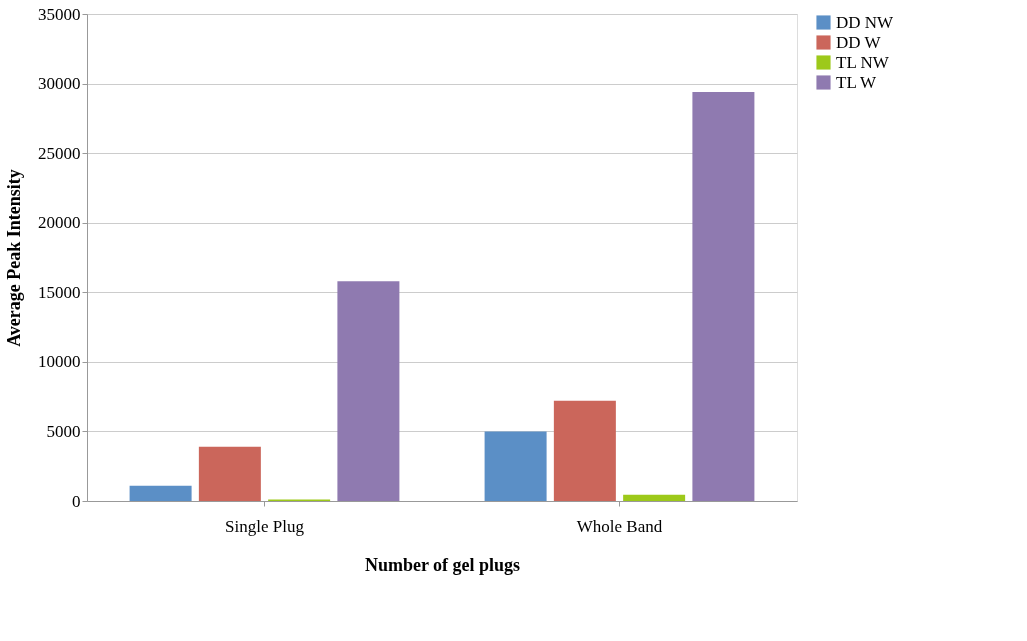 The width and height of the screenshot is (1027, 641). Describe the element at coordinates (857, 82) in the screenshot. I see `legend-label: TL W` at that location.